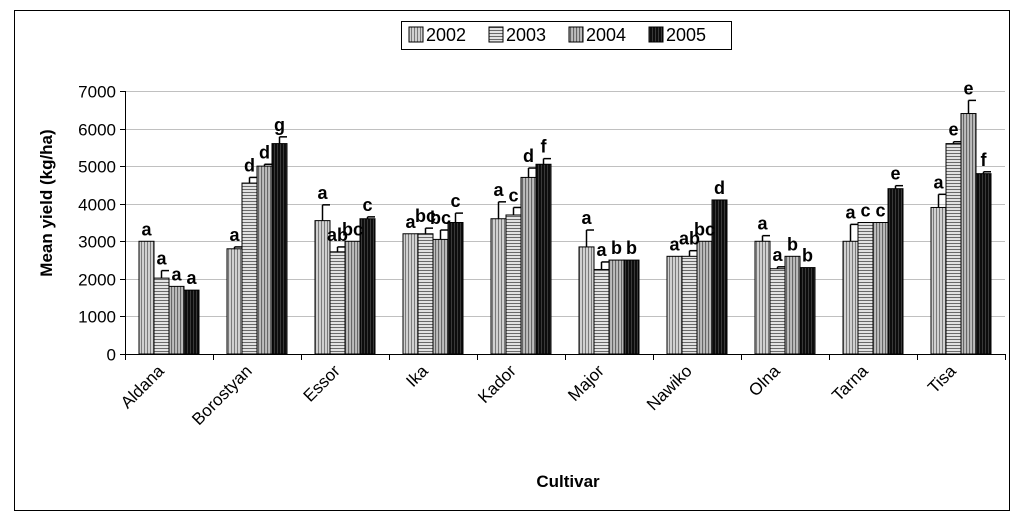  I want to click on legend-swatch-2003, so click(496, 34).